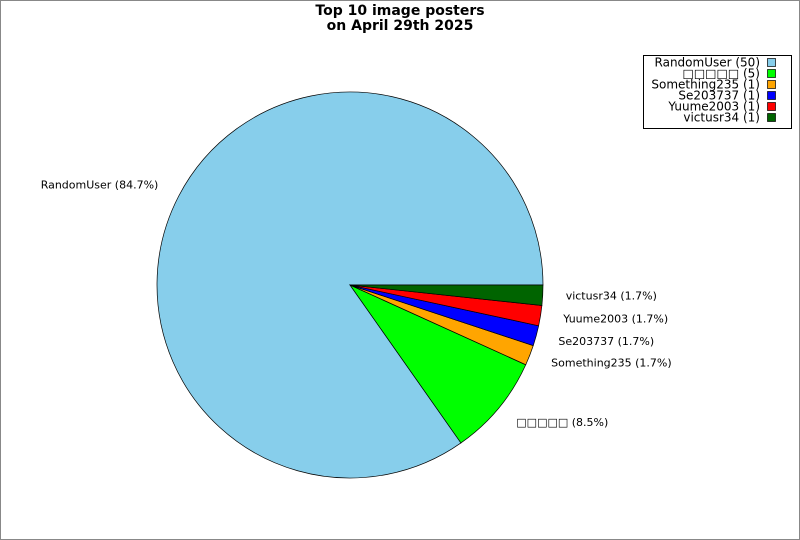  I want to click on legend-label: □□□□□ (5), so click(721, 74).